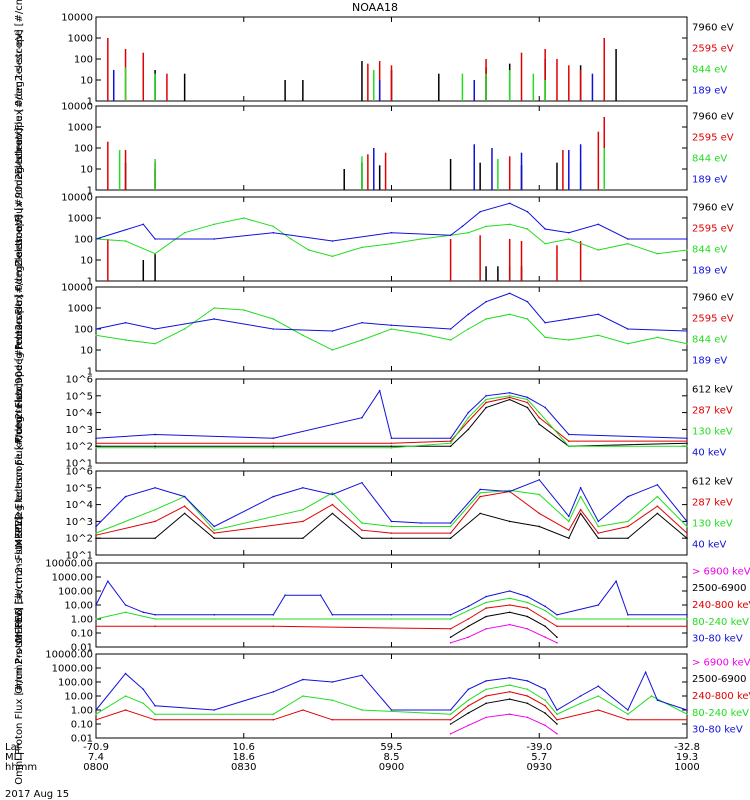  I want to click on legend-entry: 7960 eV, so click(713, 208).